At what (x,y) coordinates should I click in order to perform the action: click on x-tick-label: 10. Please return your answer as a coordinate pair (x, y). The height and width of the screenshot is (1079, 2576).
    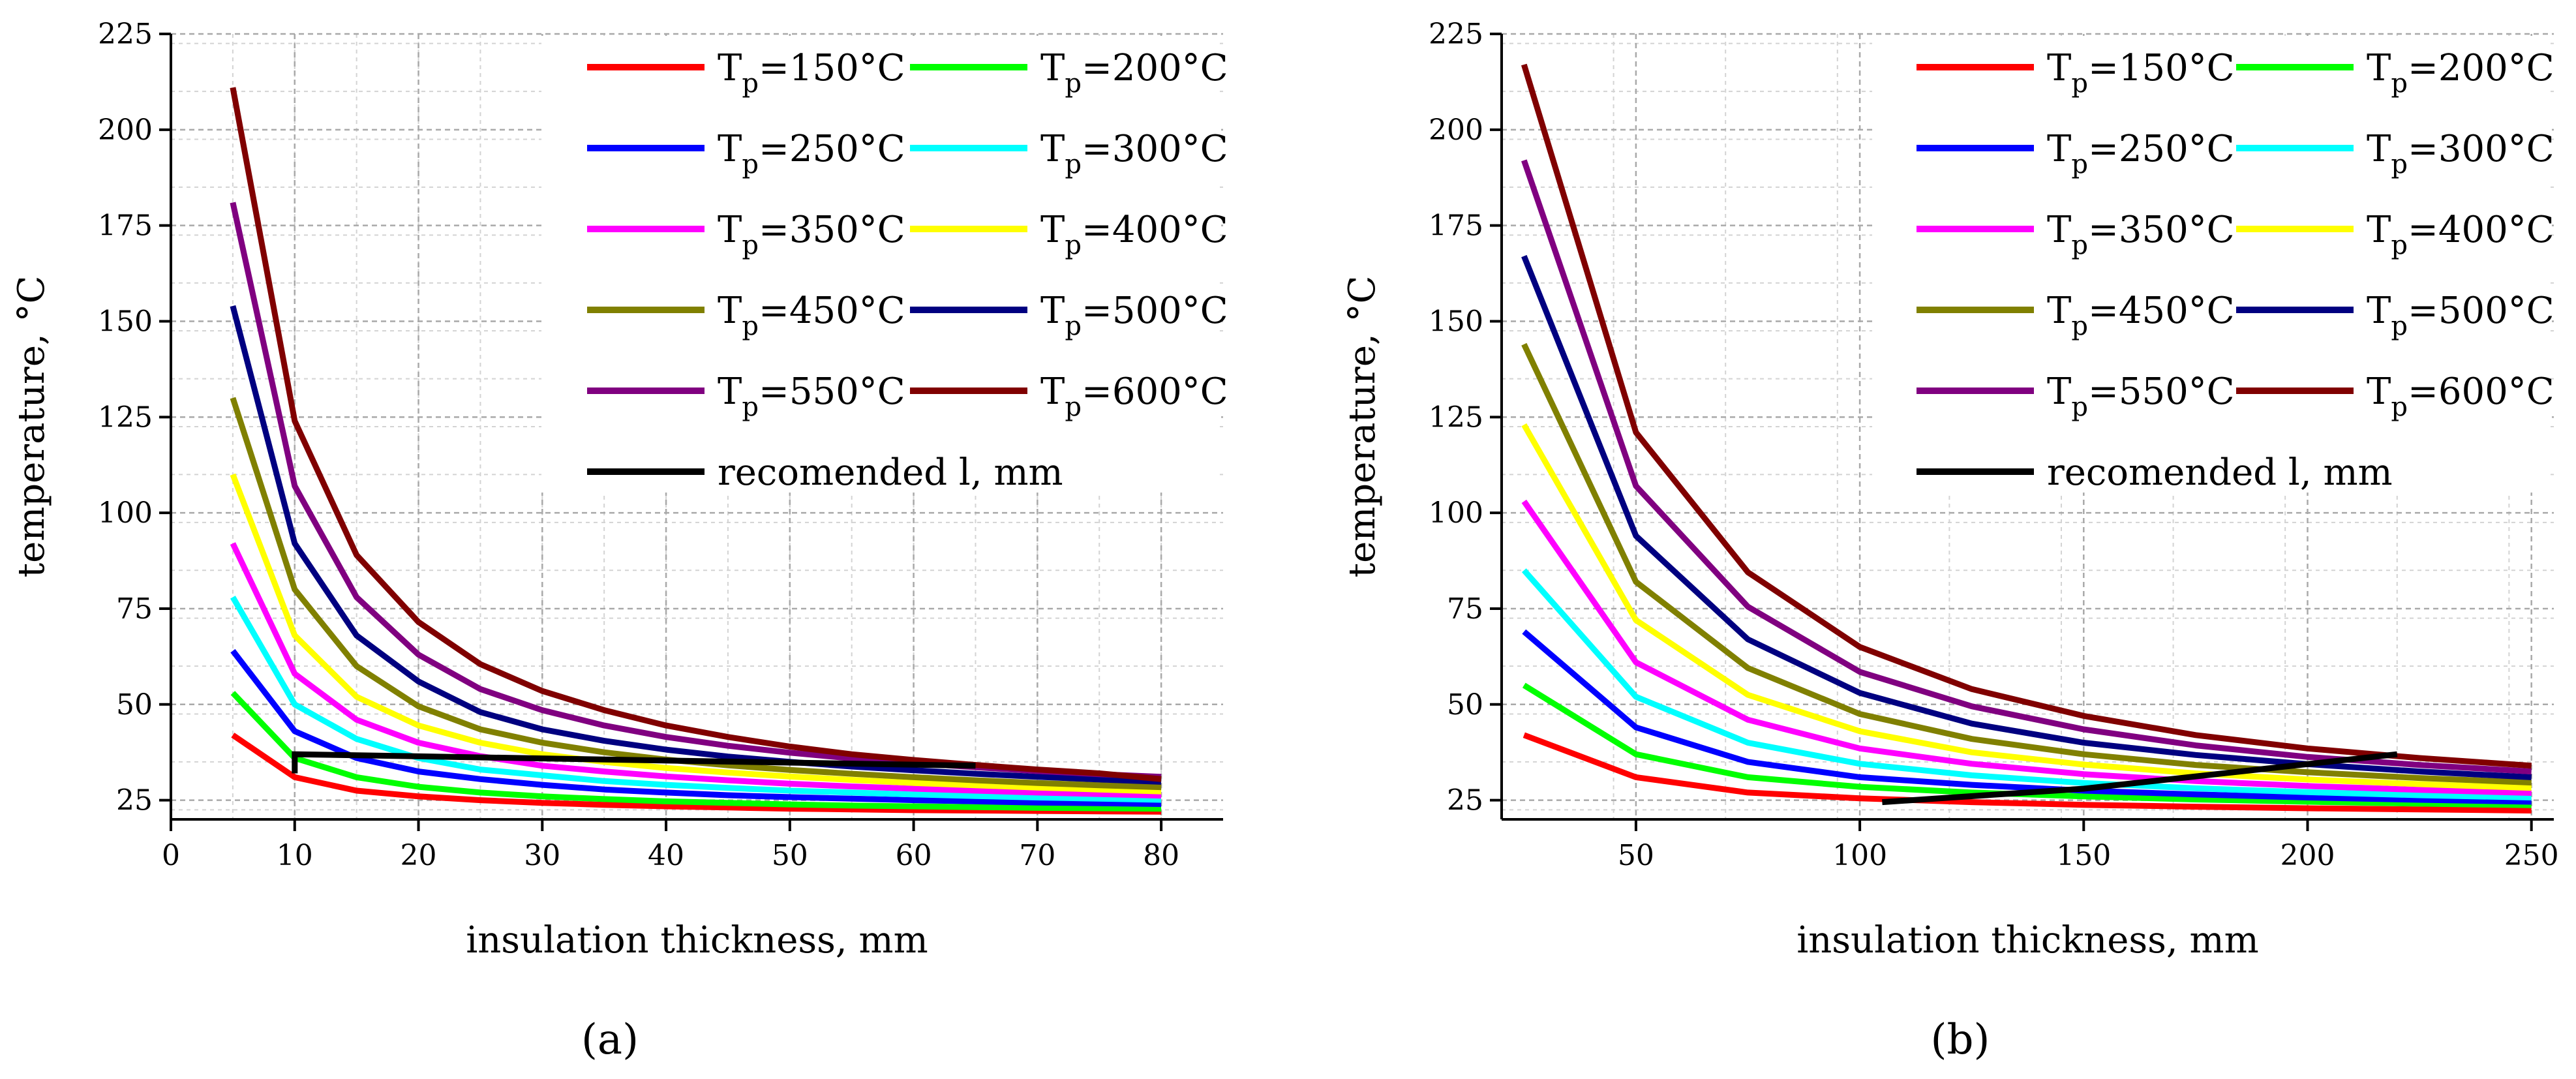
    Looking at the image, I should click on (295, 856).